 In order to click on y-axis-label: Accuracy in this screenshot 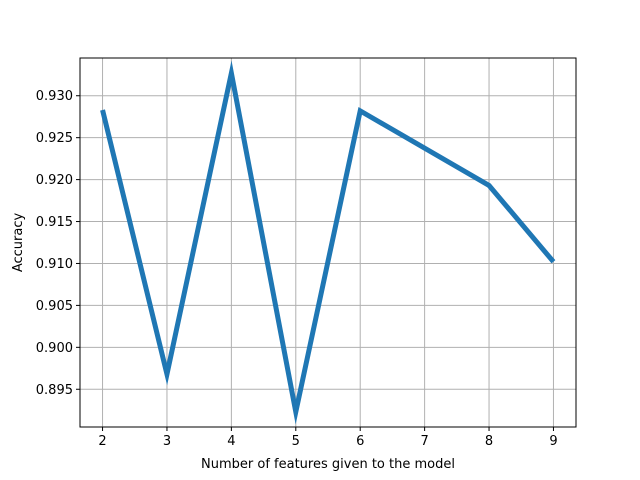, I will do `click(18, 243)`.